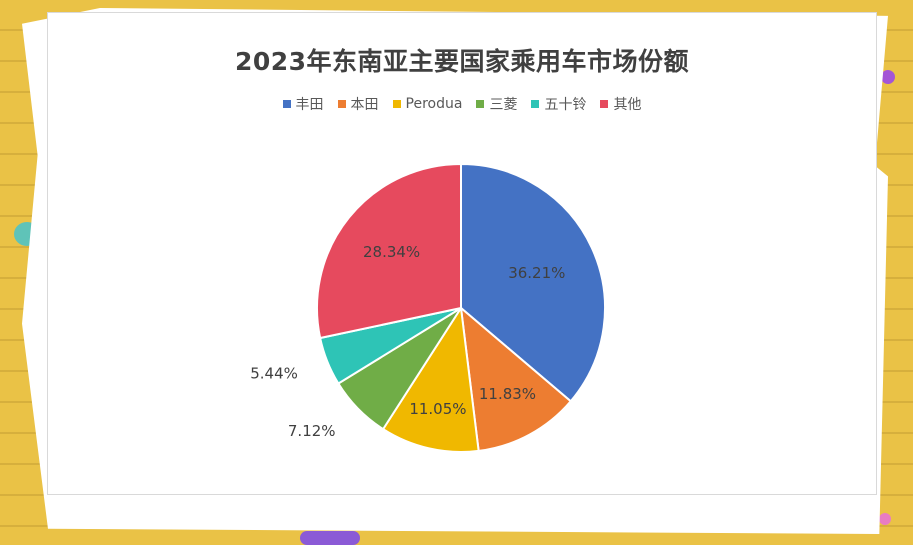 This screenshot has width=913, height=545. What do you see at coordinates (391, 252) in the screenshot?
I see `slice-data-label: 28.34%` at bounding box center [391, 252].